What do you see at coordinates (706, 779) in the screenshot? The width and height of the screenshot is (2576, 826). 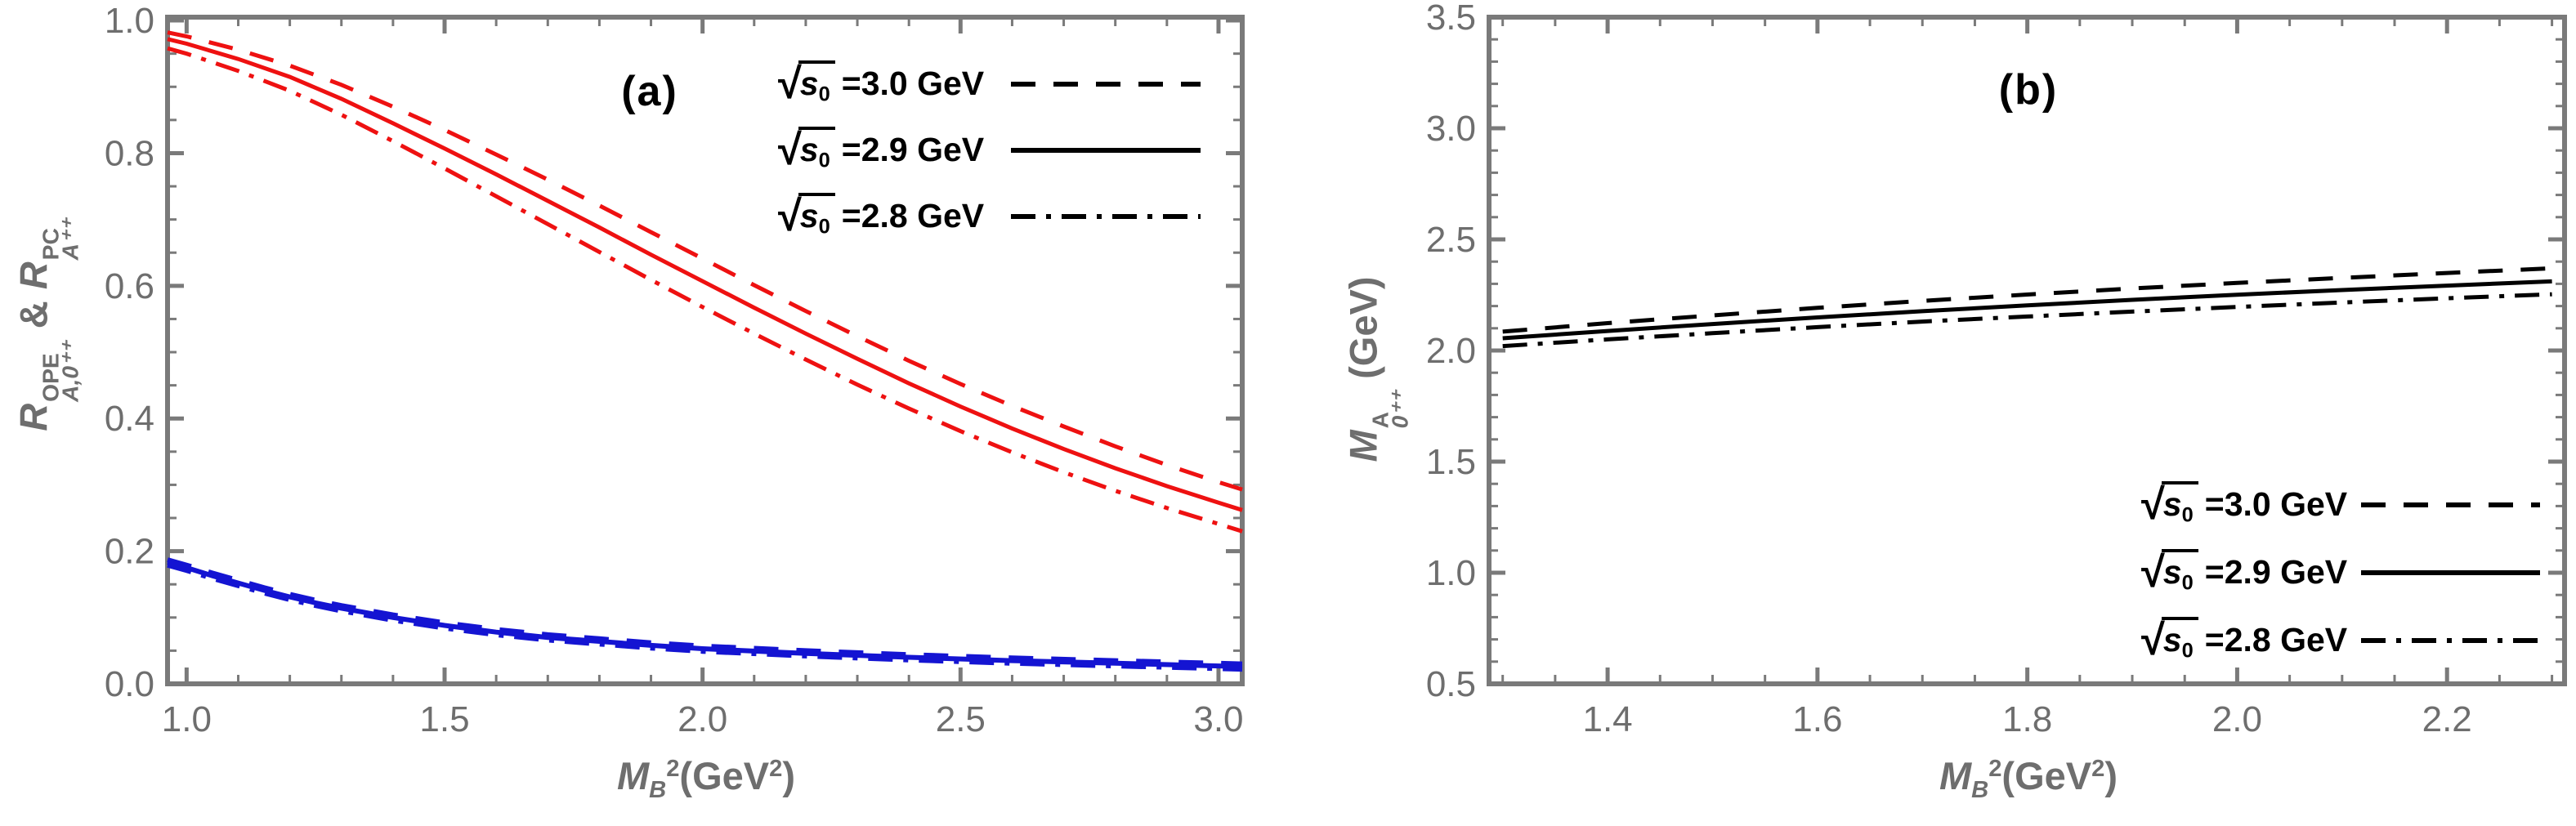 I see `panel-a-x-axis-label: MB2(GeV2)` at bounding box center [706, 779].